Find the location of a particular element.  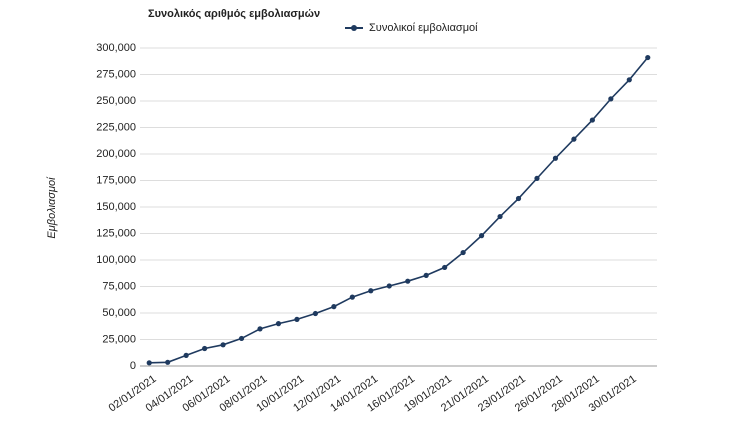

legend-label: Συνολικοί εμβολιασμοί is located at coordinates (423, 28).